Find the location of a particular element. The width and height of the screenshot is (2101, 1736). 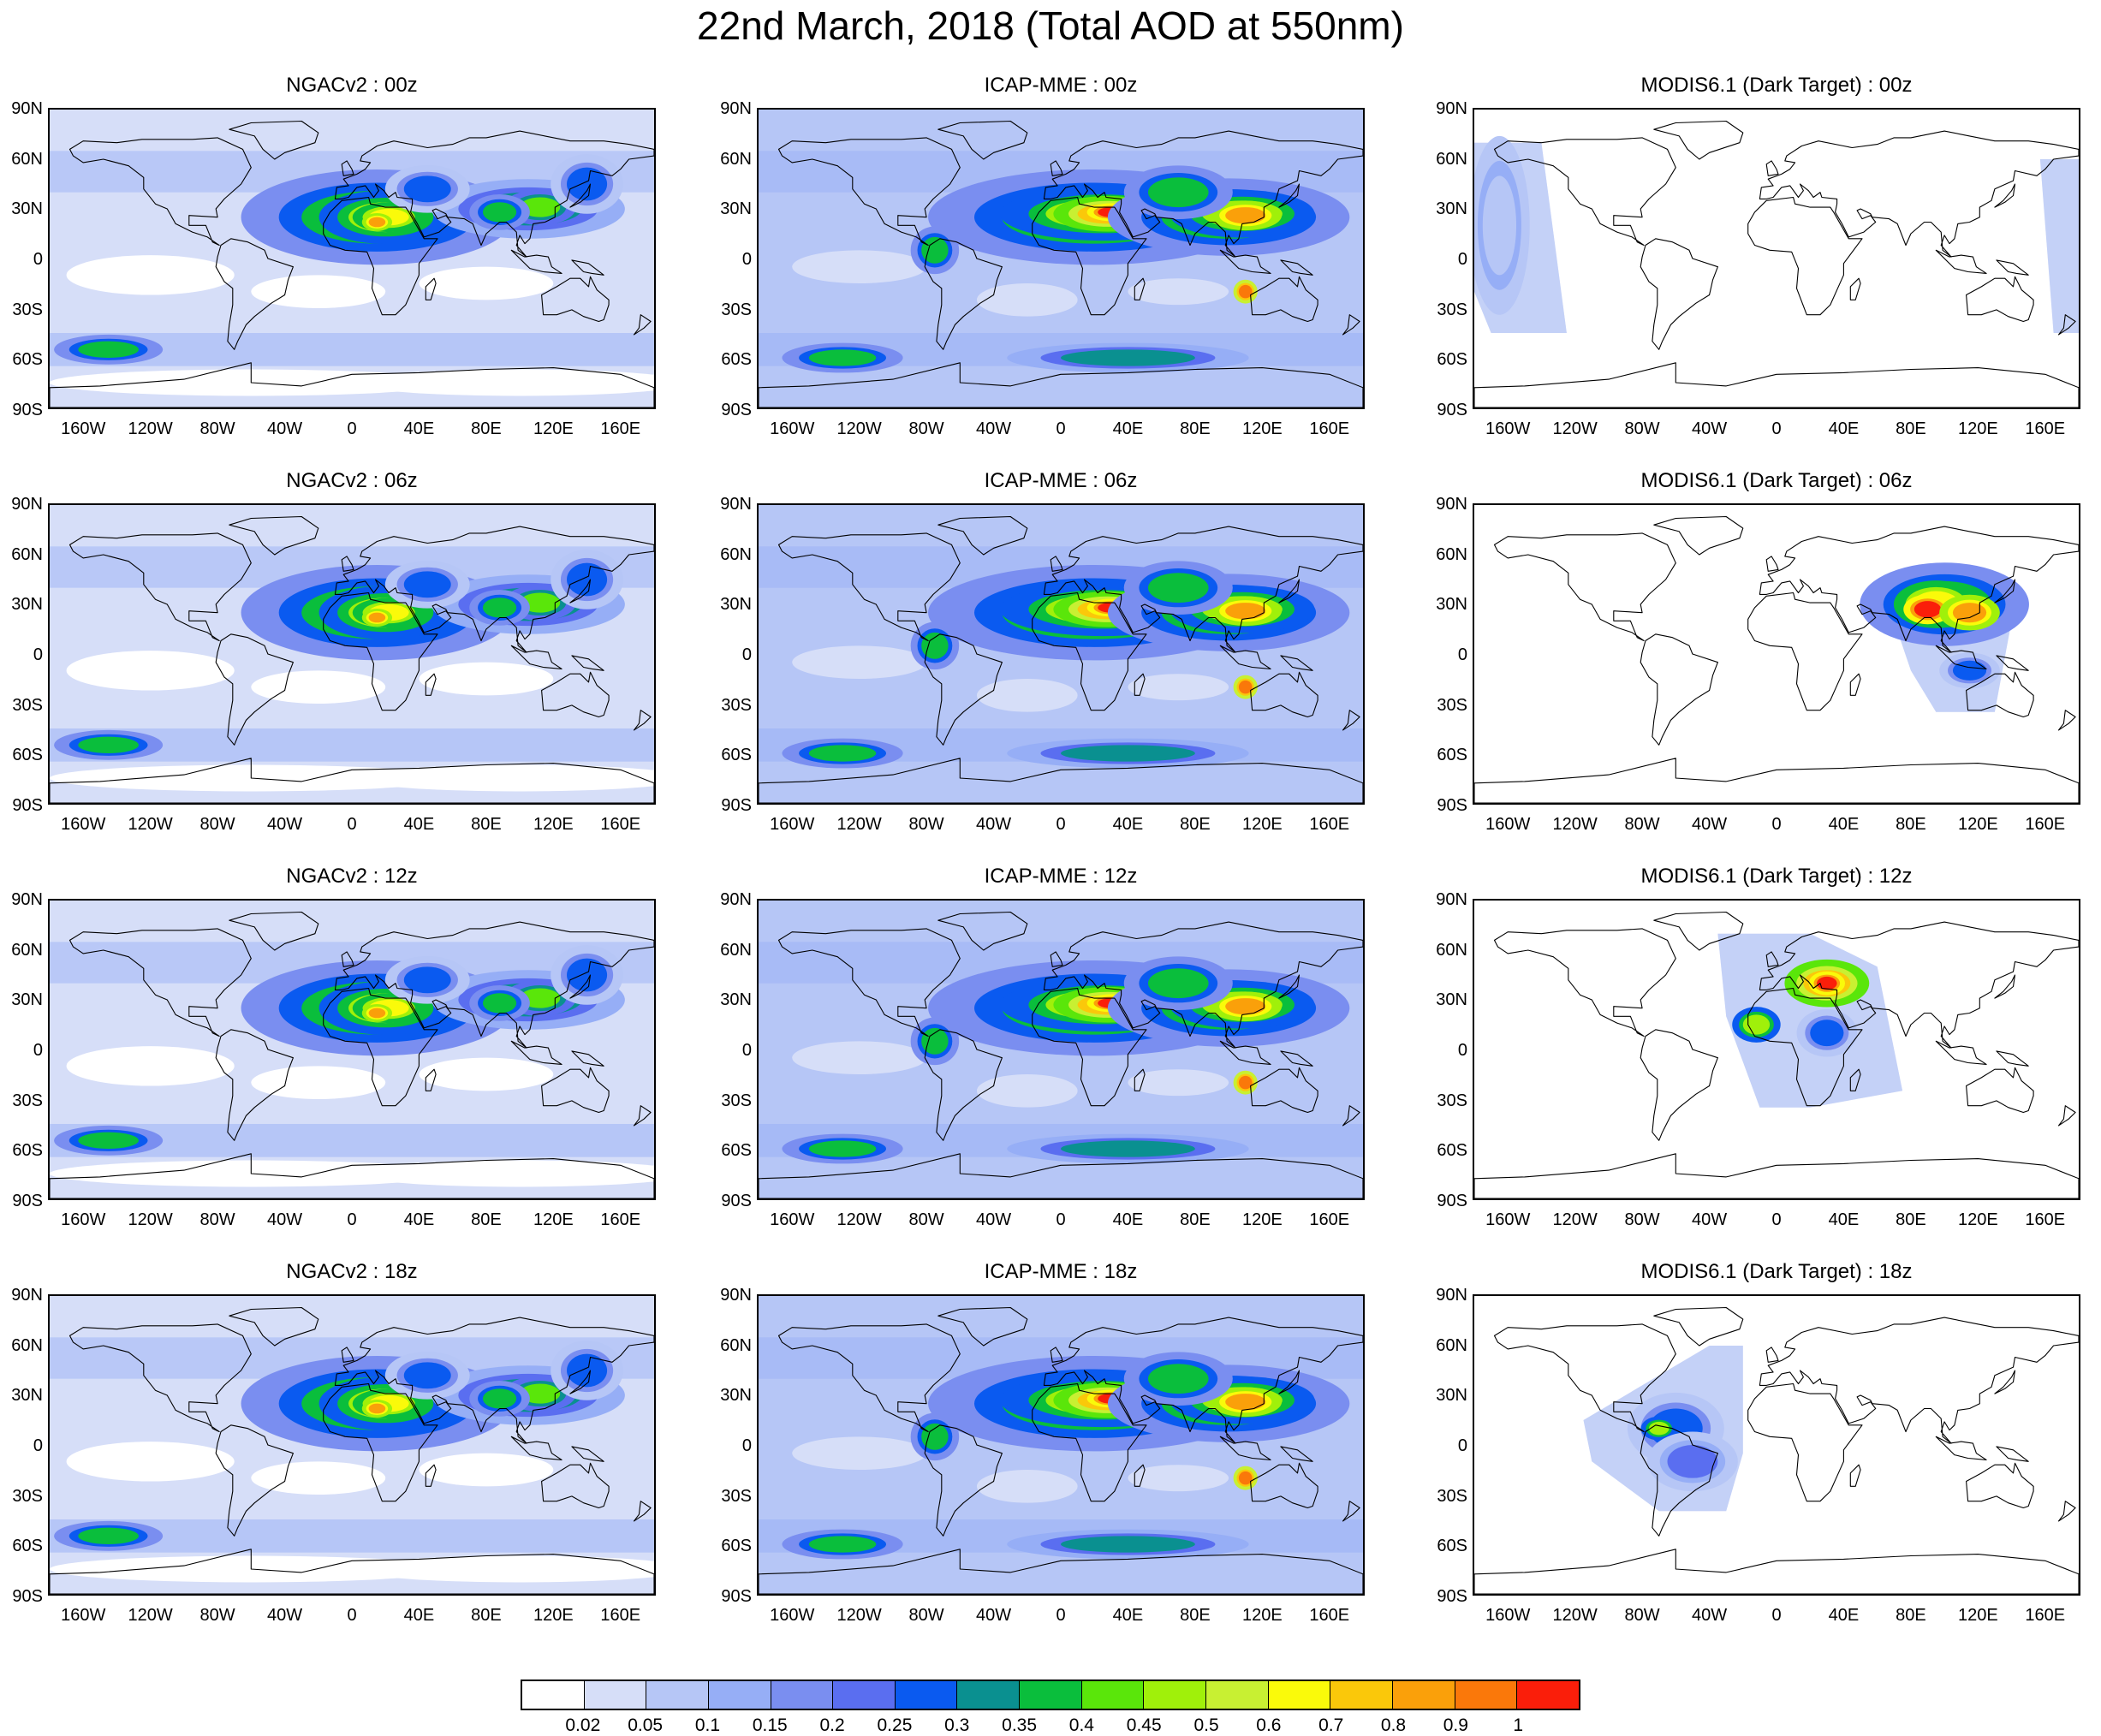

longitude-label: 0 is located at coordinates (352, 1219).